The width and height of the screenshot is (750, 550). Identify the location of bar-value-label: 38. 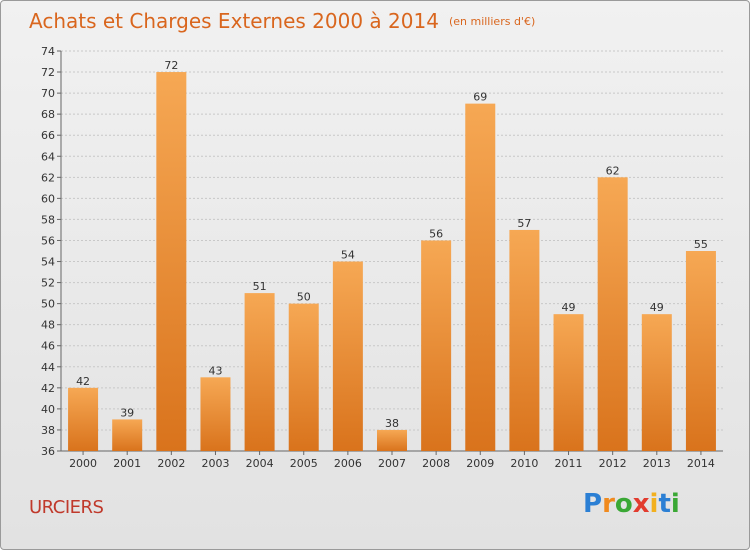
(392, 423).